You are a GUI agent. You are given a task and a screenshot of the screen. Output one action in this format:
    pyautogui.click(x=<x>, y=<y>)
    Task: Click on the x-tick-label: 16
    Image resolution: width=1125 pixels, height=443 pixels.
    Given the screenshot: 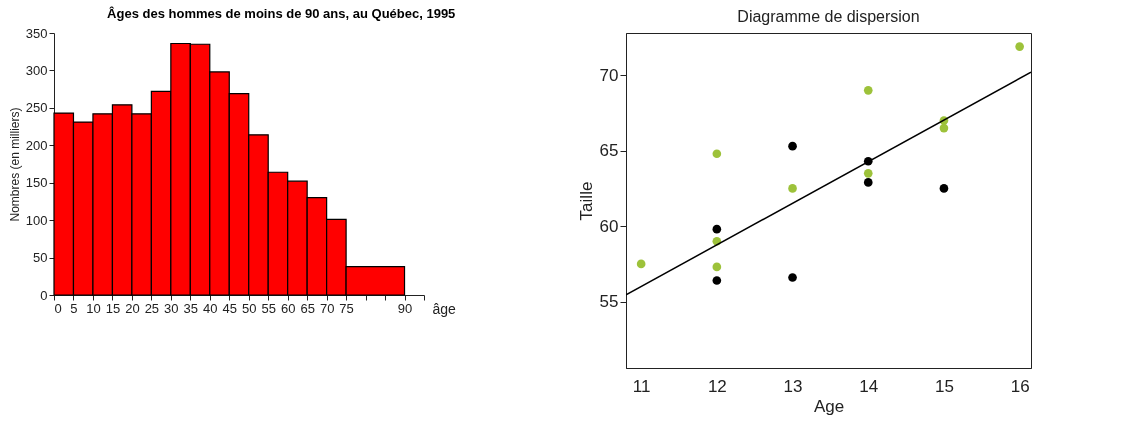 What is the action you would take?
    pyautogui.click(x=1020, y=386)
    